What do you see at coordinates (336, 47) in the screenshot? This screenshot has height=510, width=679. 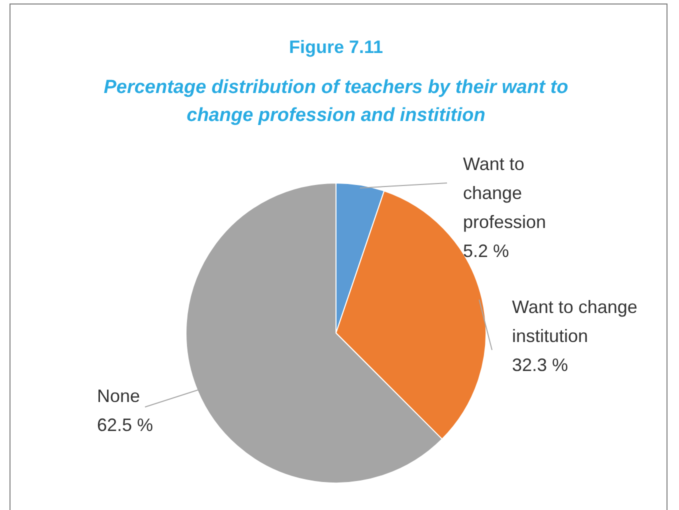 I see `chart-title: Figure 7.11` at bounding box center [336, 47].